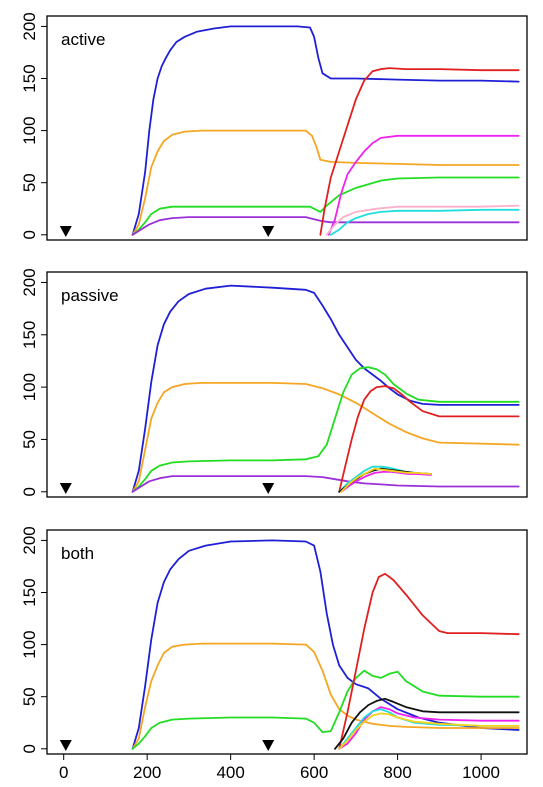  What do you see at coordinates (83, 39) in the screenshot?
I see `panel-label: active` at bounding box center [83, 39].